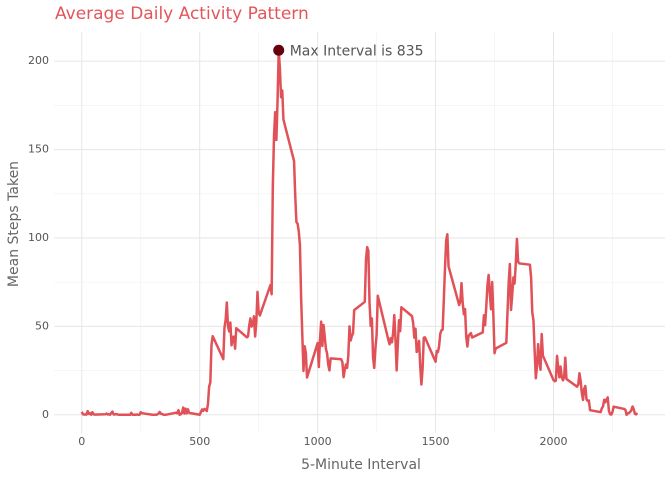  I want to click on max-point, so click(279, 50).